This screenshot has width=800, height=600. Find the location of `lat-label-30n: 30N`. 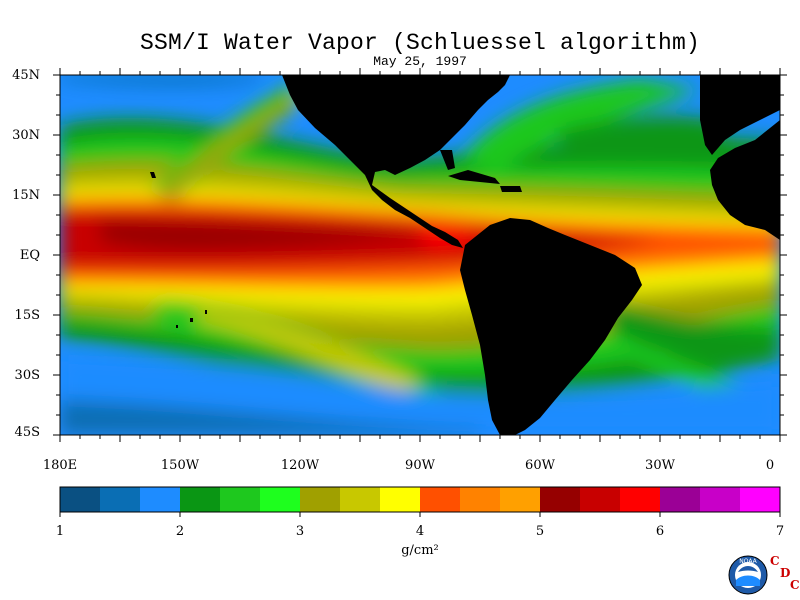

lat-label-30n: 30N is located at coordinates (26, 135).